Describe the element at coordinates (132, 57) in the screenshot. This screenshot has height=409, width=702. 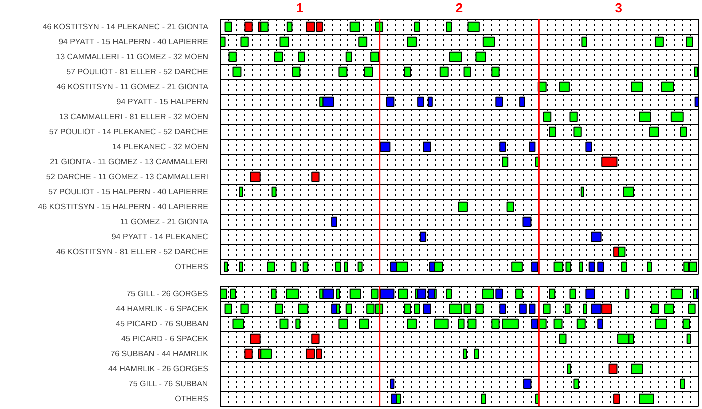
I see `y-tick-label: 13 CAMMALLERI - 11 GOMEZ - 32 MOEN` at that location.